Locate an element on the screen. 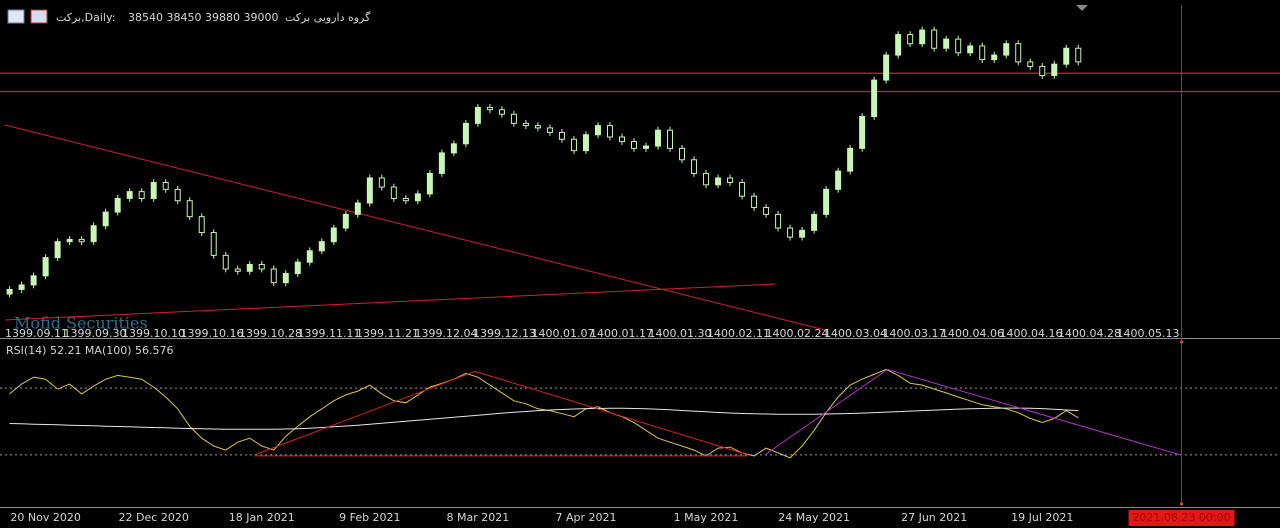 This screenshot has height=528, width=1280. x-tick-label-fa: 1400.03.04 is located at coordinates (855, 333).